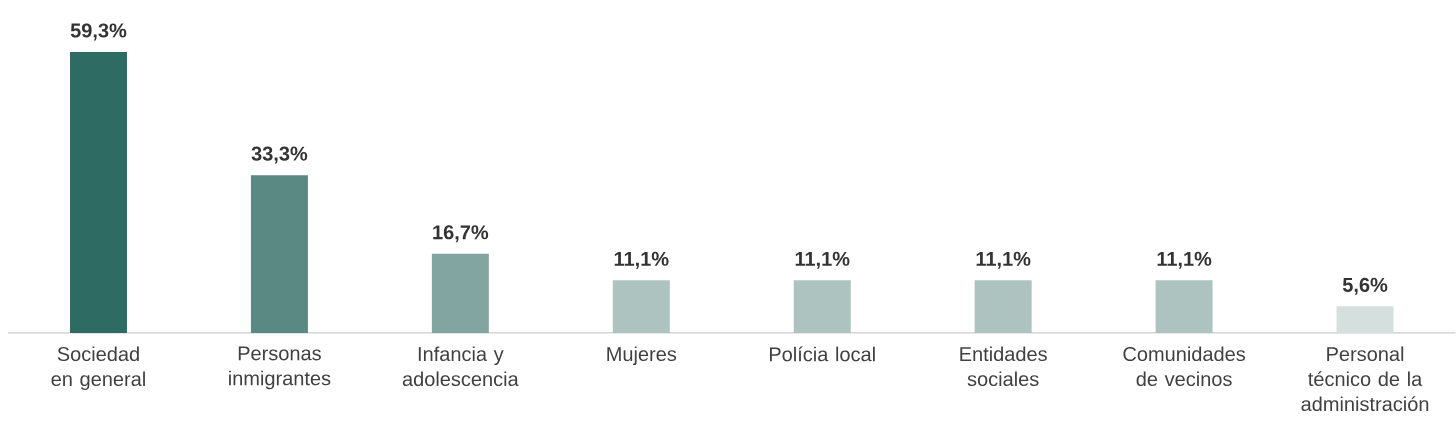 Image resolution: width=1456 pixels, height=446 pixels. What do you see at coordinates (1365, 379) in the screenshot?
I see `x-tick-label: Personal técnico de la administración` at bounding box center [1365, 379].